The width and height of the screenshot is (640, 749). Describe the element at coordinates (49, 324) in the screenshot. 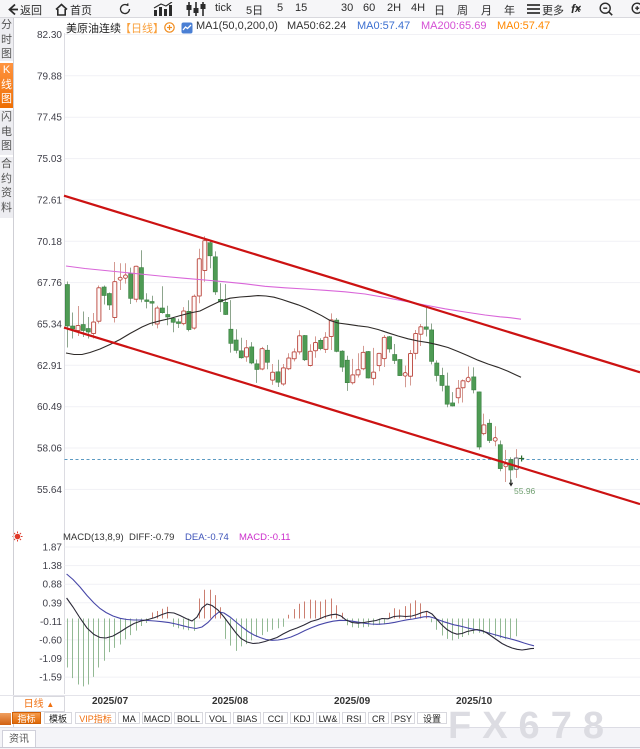

I see `svg-text: 65.34` at that location.